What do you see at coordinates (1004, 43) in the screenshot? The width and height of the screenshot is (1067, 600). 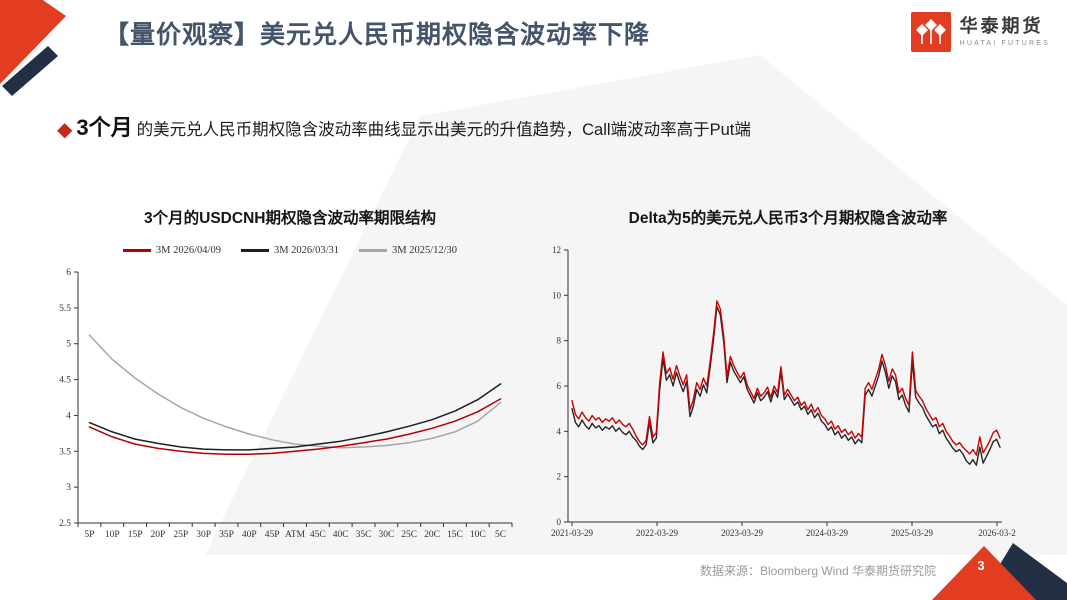 I see `logo-name-en: HUATAI FUTURES` at bounding box center [1004, 43].